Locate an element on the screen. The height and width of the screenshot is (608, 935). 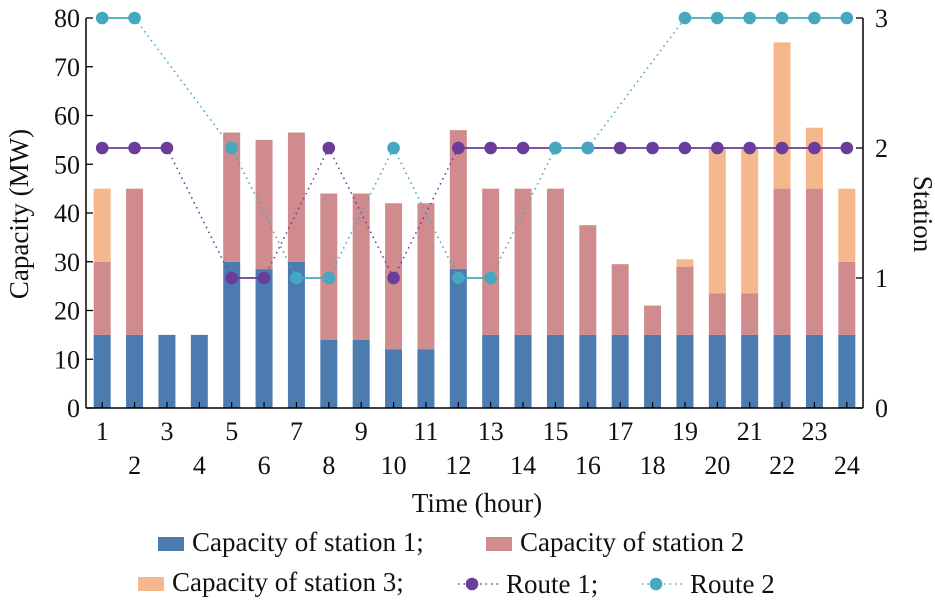
bar-s2-h15 is located at coordinates (555, 261).